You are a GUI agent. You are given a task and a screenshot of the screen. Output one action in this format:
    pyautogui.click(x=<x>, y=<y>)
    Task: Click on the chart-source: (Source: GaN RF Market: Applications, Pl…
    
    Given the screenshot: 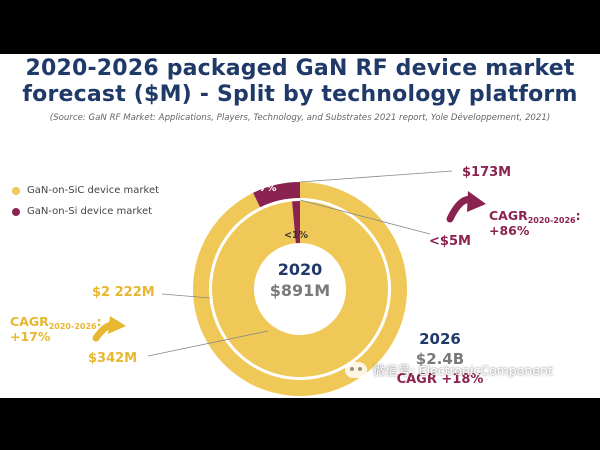 What is the action you would take?
    pyautogui.click(x=300, y=118)
    